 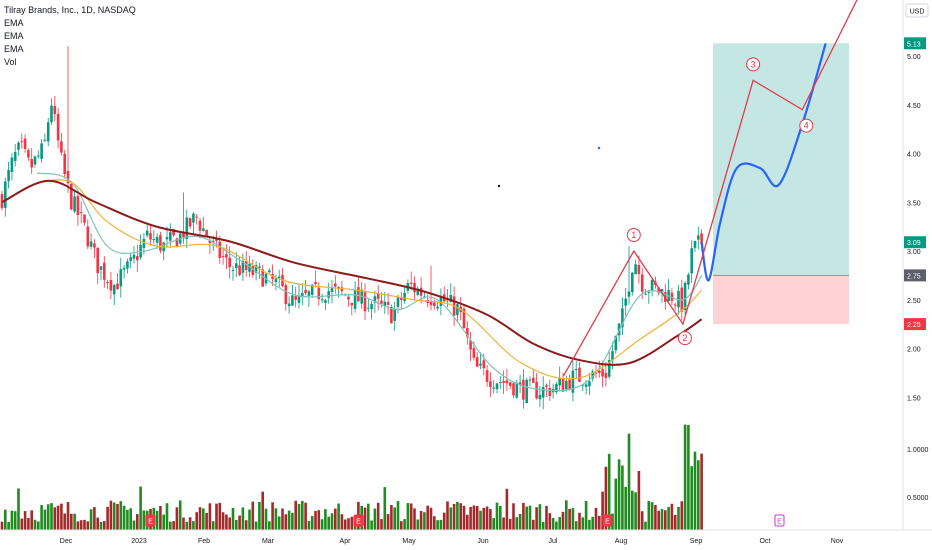 What do you see at coordinates (70, 10) in the screenshot?
I see `symbol-title: Tilray Brands, Inc., 1D, NASDAQ` at bounding box center [70, 10].